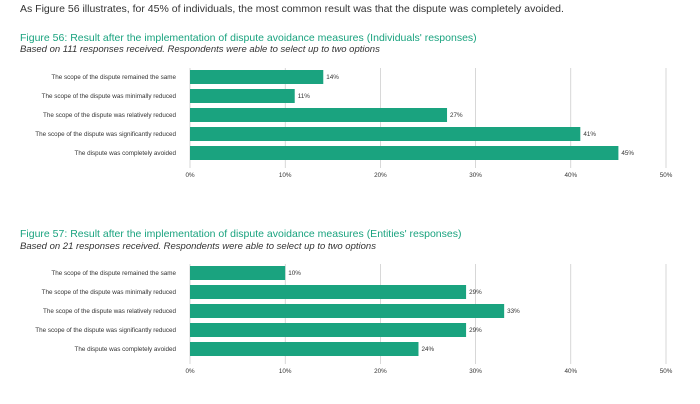 Image resolution: width=700 pixels, height=404 pixels. What do you see at coordinates (589, 134) in the screenshot?
I see `value-label: 41%` at bounding box center [589, 134].